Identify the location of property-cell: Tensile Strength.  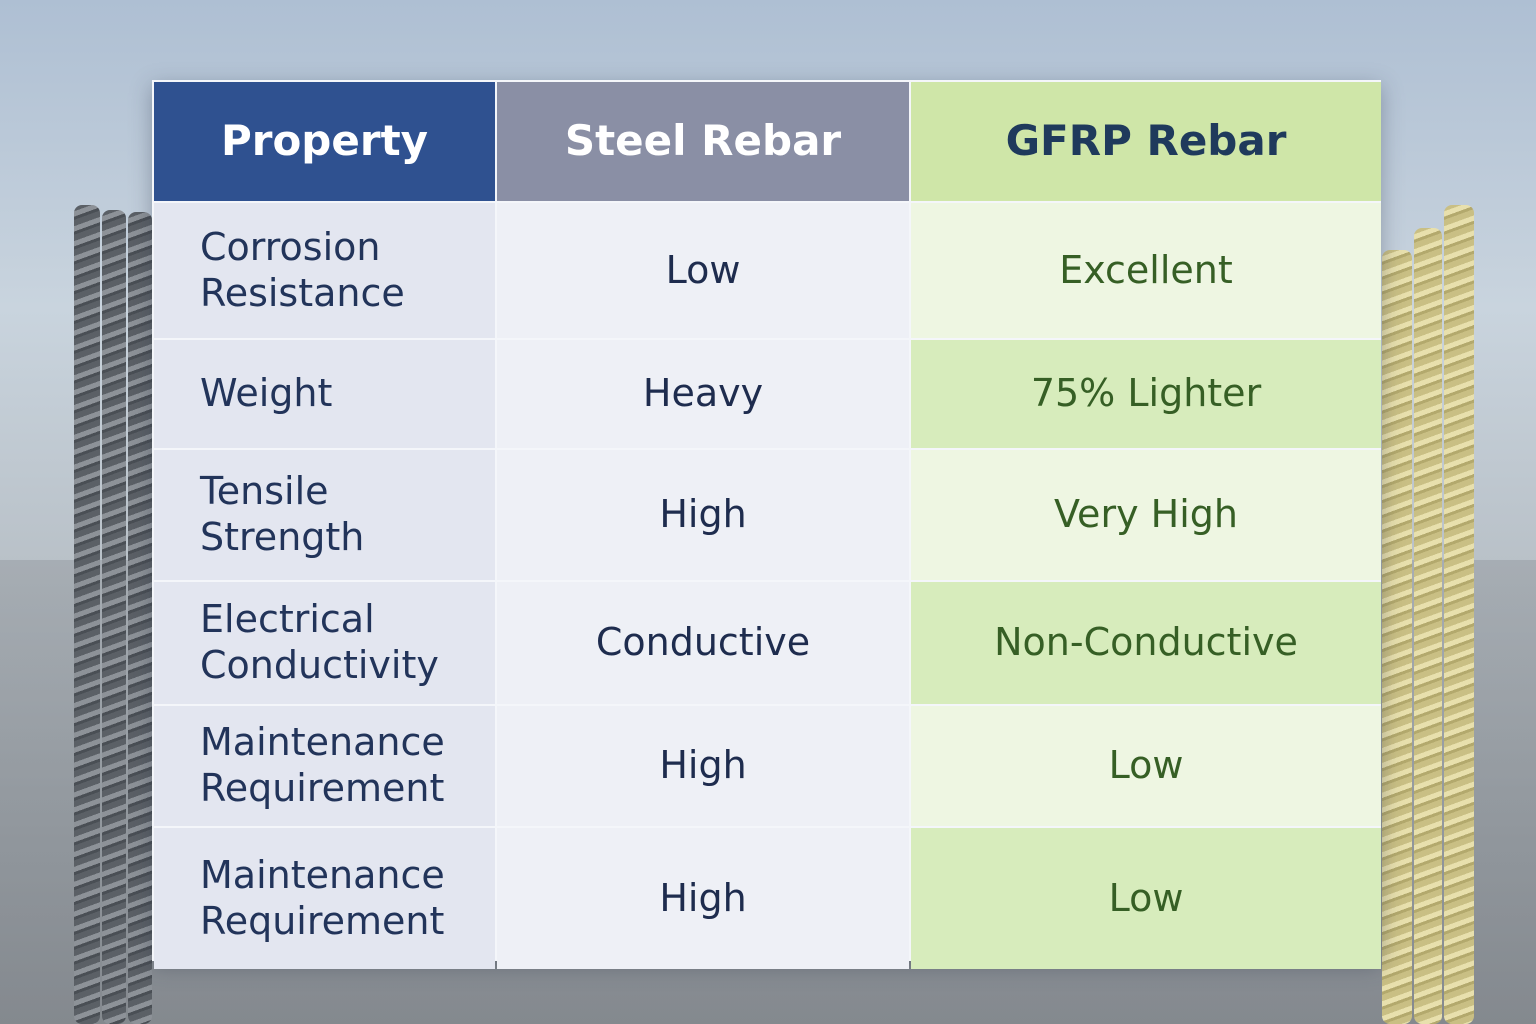
(324, 515).